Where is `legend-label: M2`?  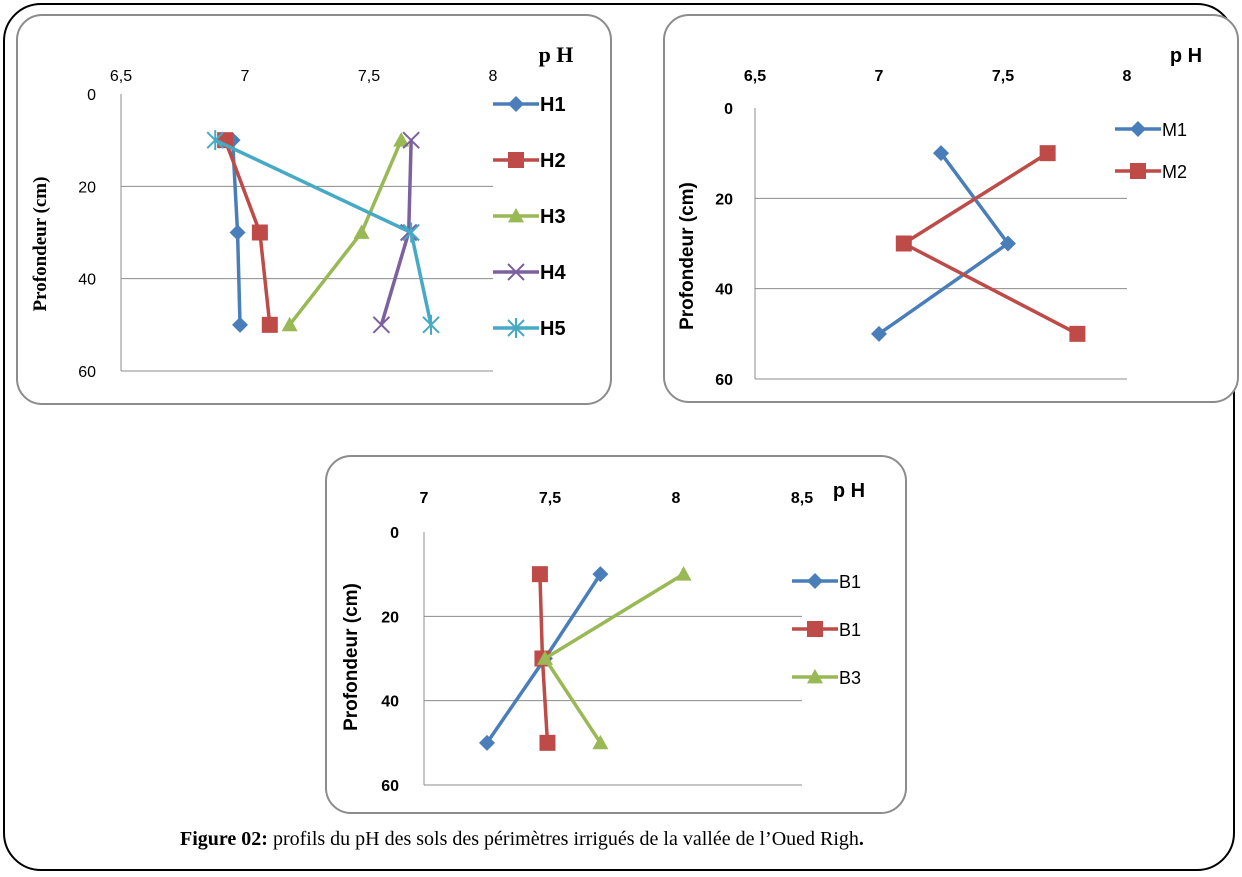
legend-label: M2 is located at coordinates (1174, 172).